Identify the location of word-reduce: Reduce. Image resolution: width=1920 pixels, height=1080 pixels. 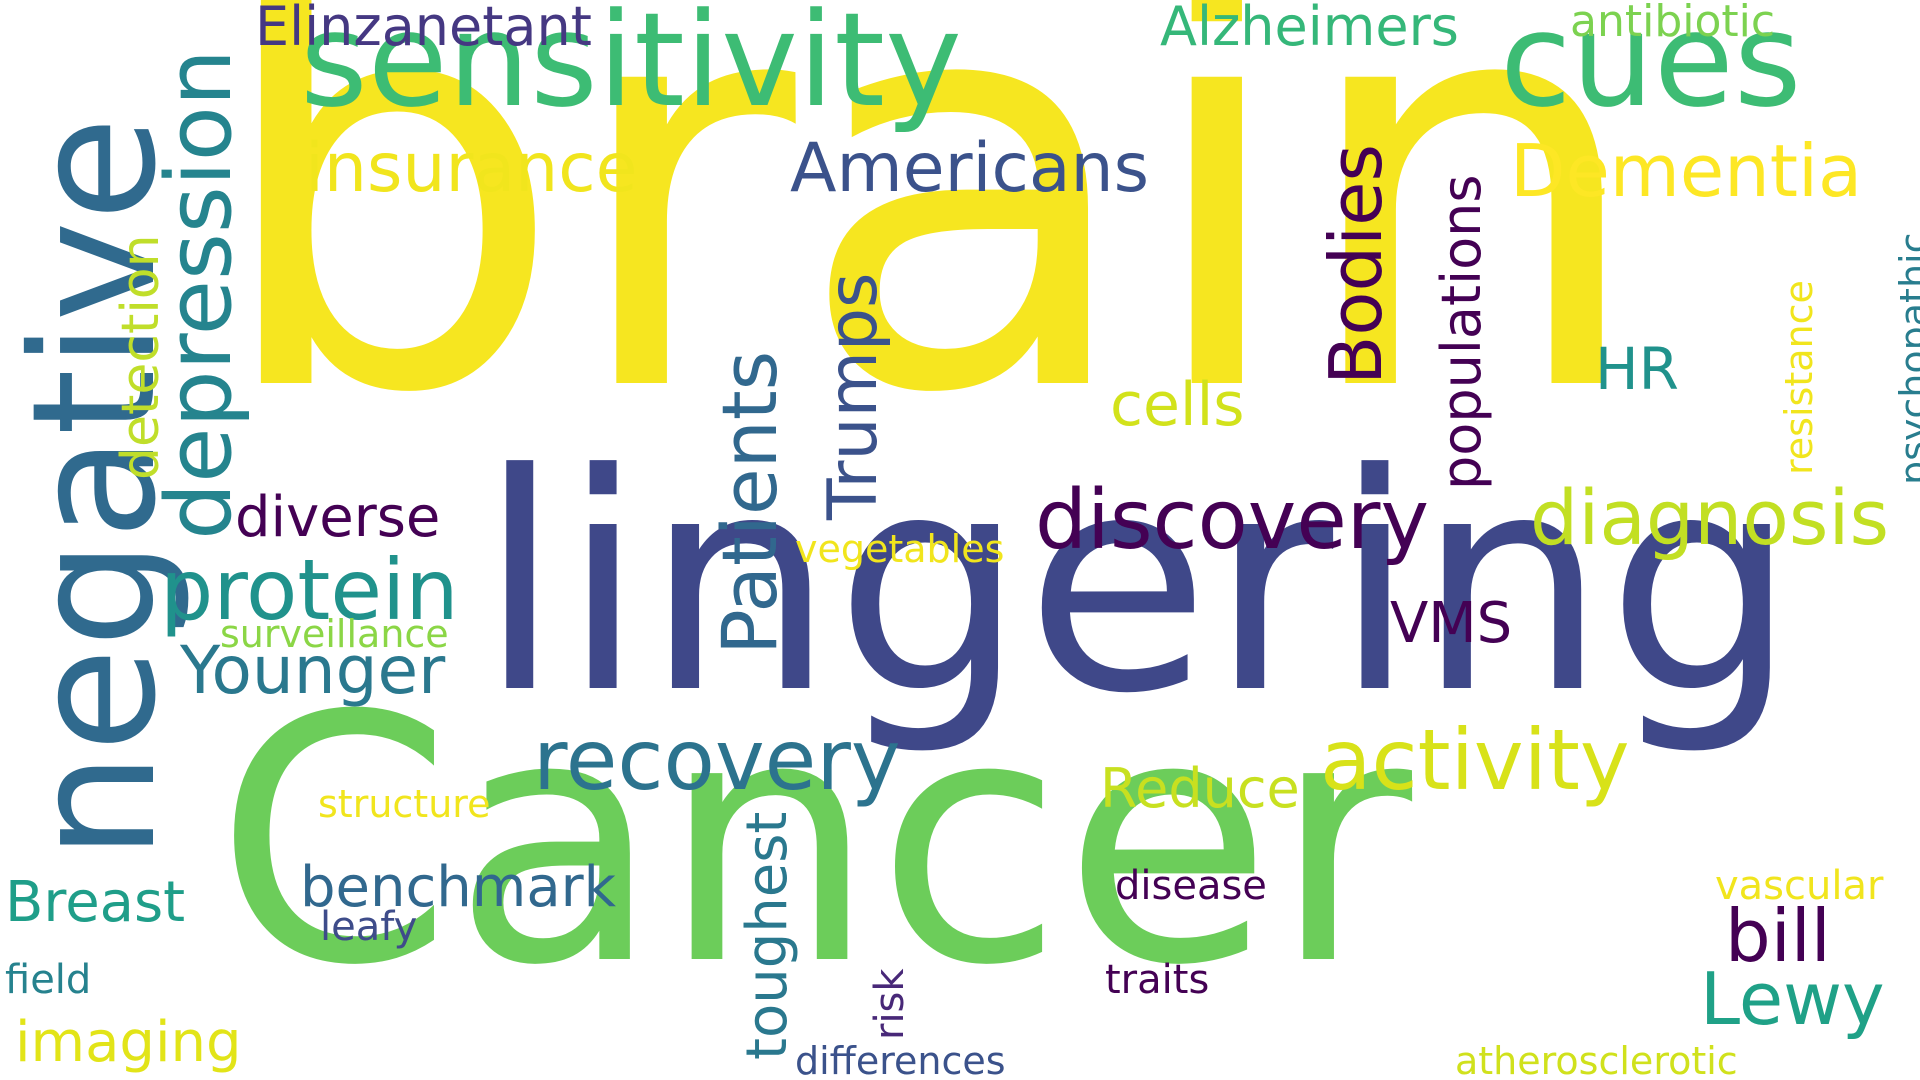
(1200, 788).